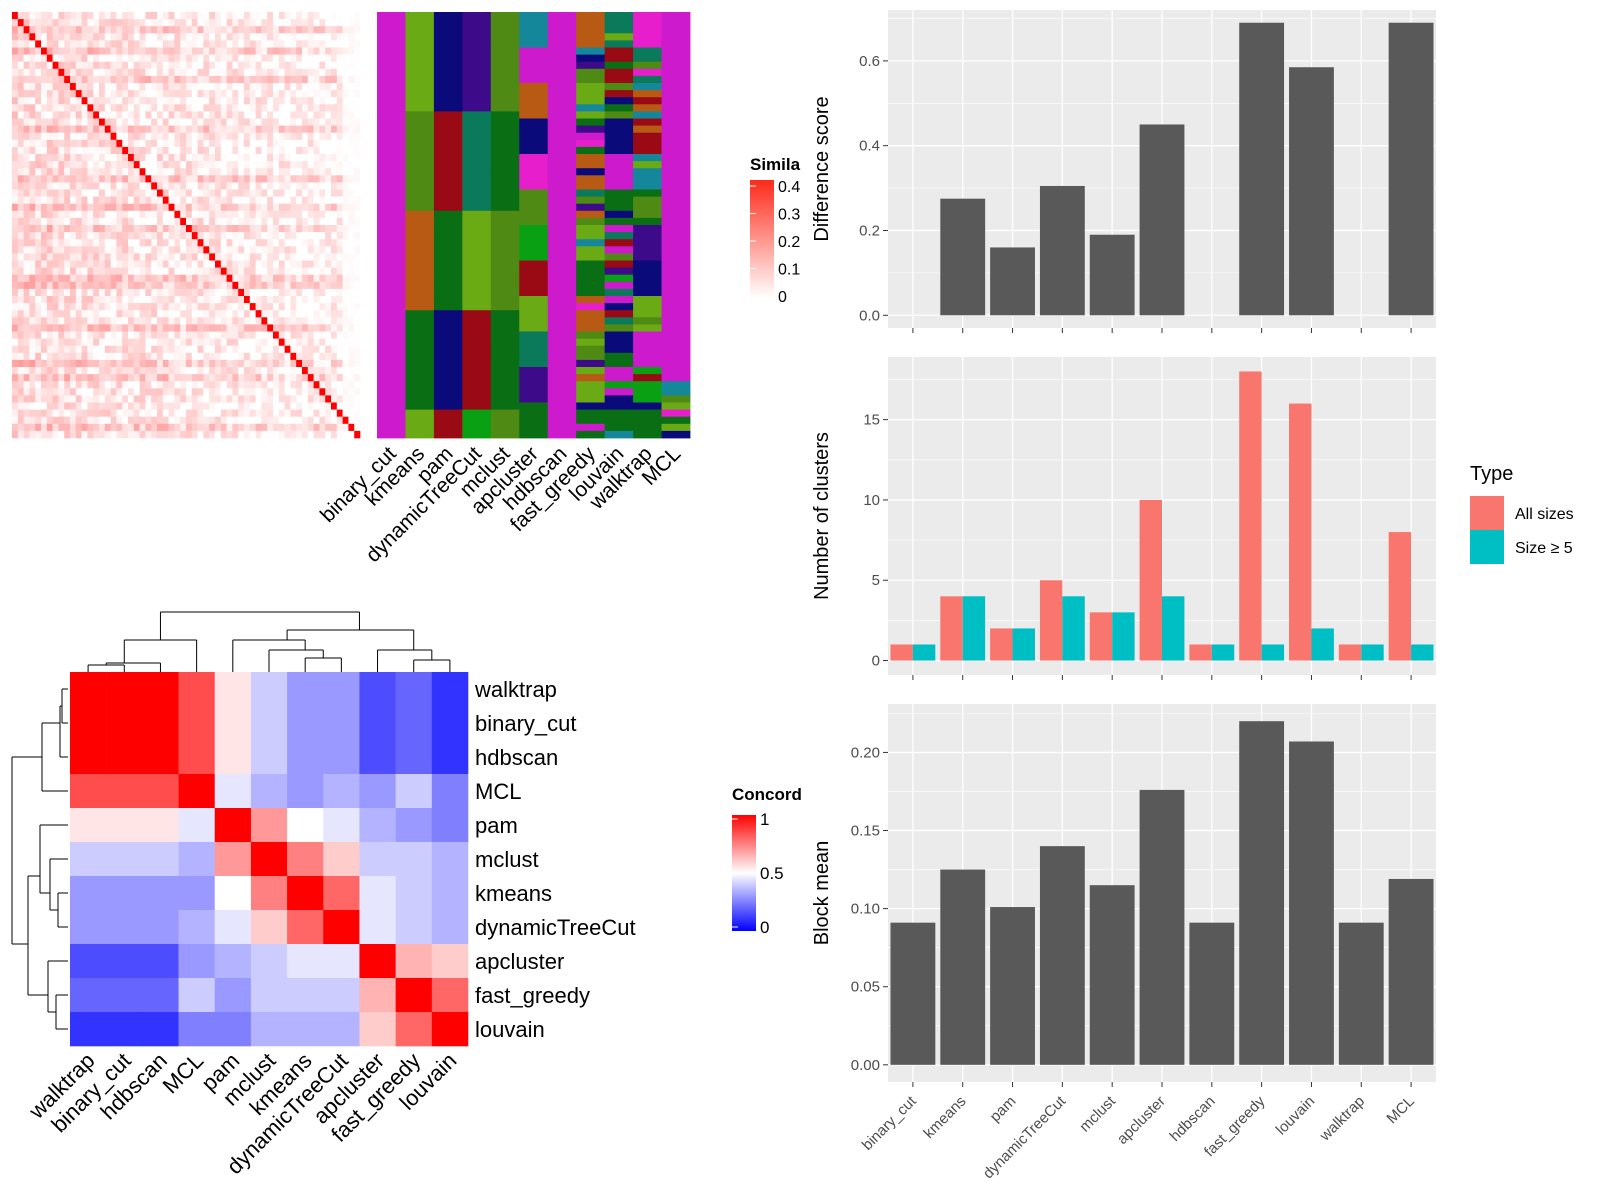  Describe the element at coordinates (963, 967) in the screenshot. I see `bar` at that location.